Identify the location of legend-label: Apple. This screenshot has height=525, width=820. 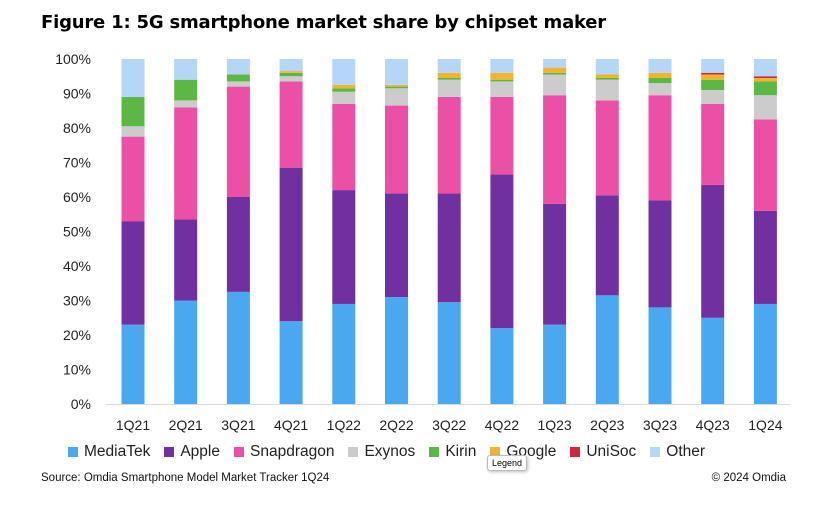
(200, 451).